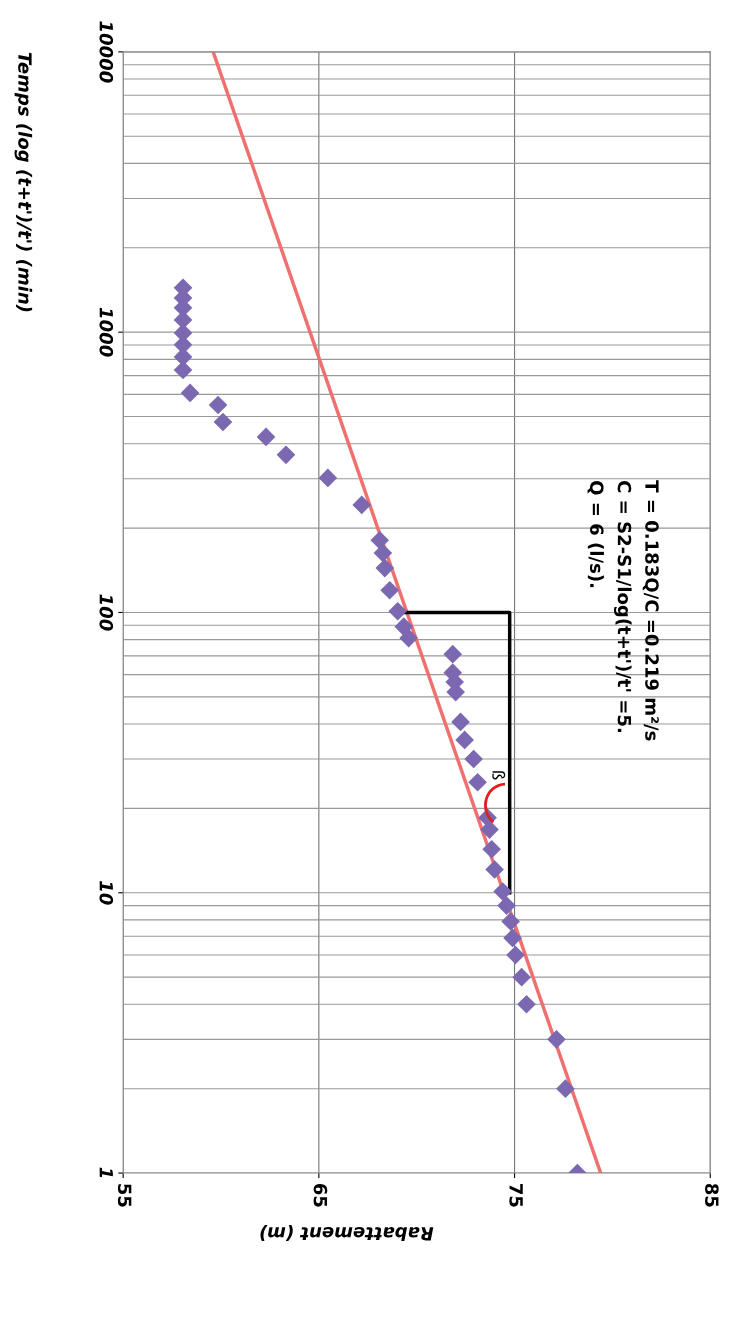 The image size is (733, 1330). What do you see at coordinates (347, 1232) in the screenshot?
I see `x-axis-title: Rabattement (m)` at bounding box center [347, 1232].